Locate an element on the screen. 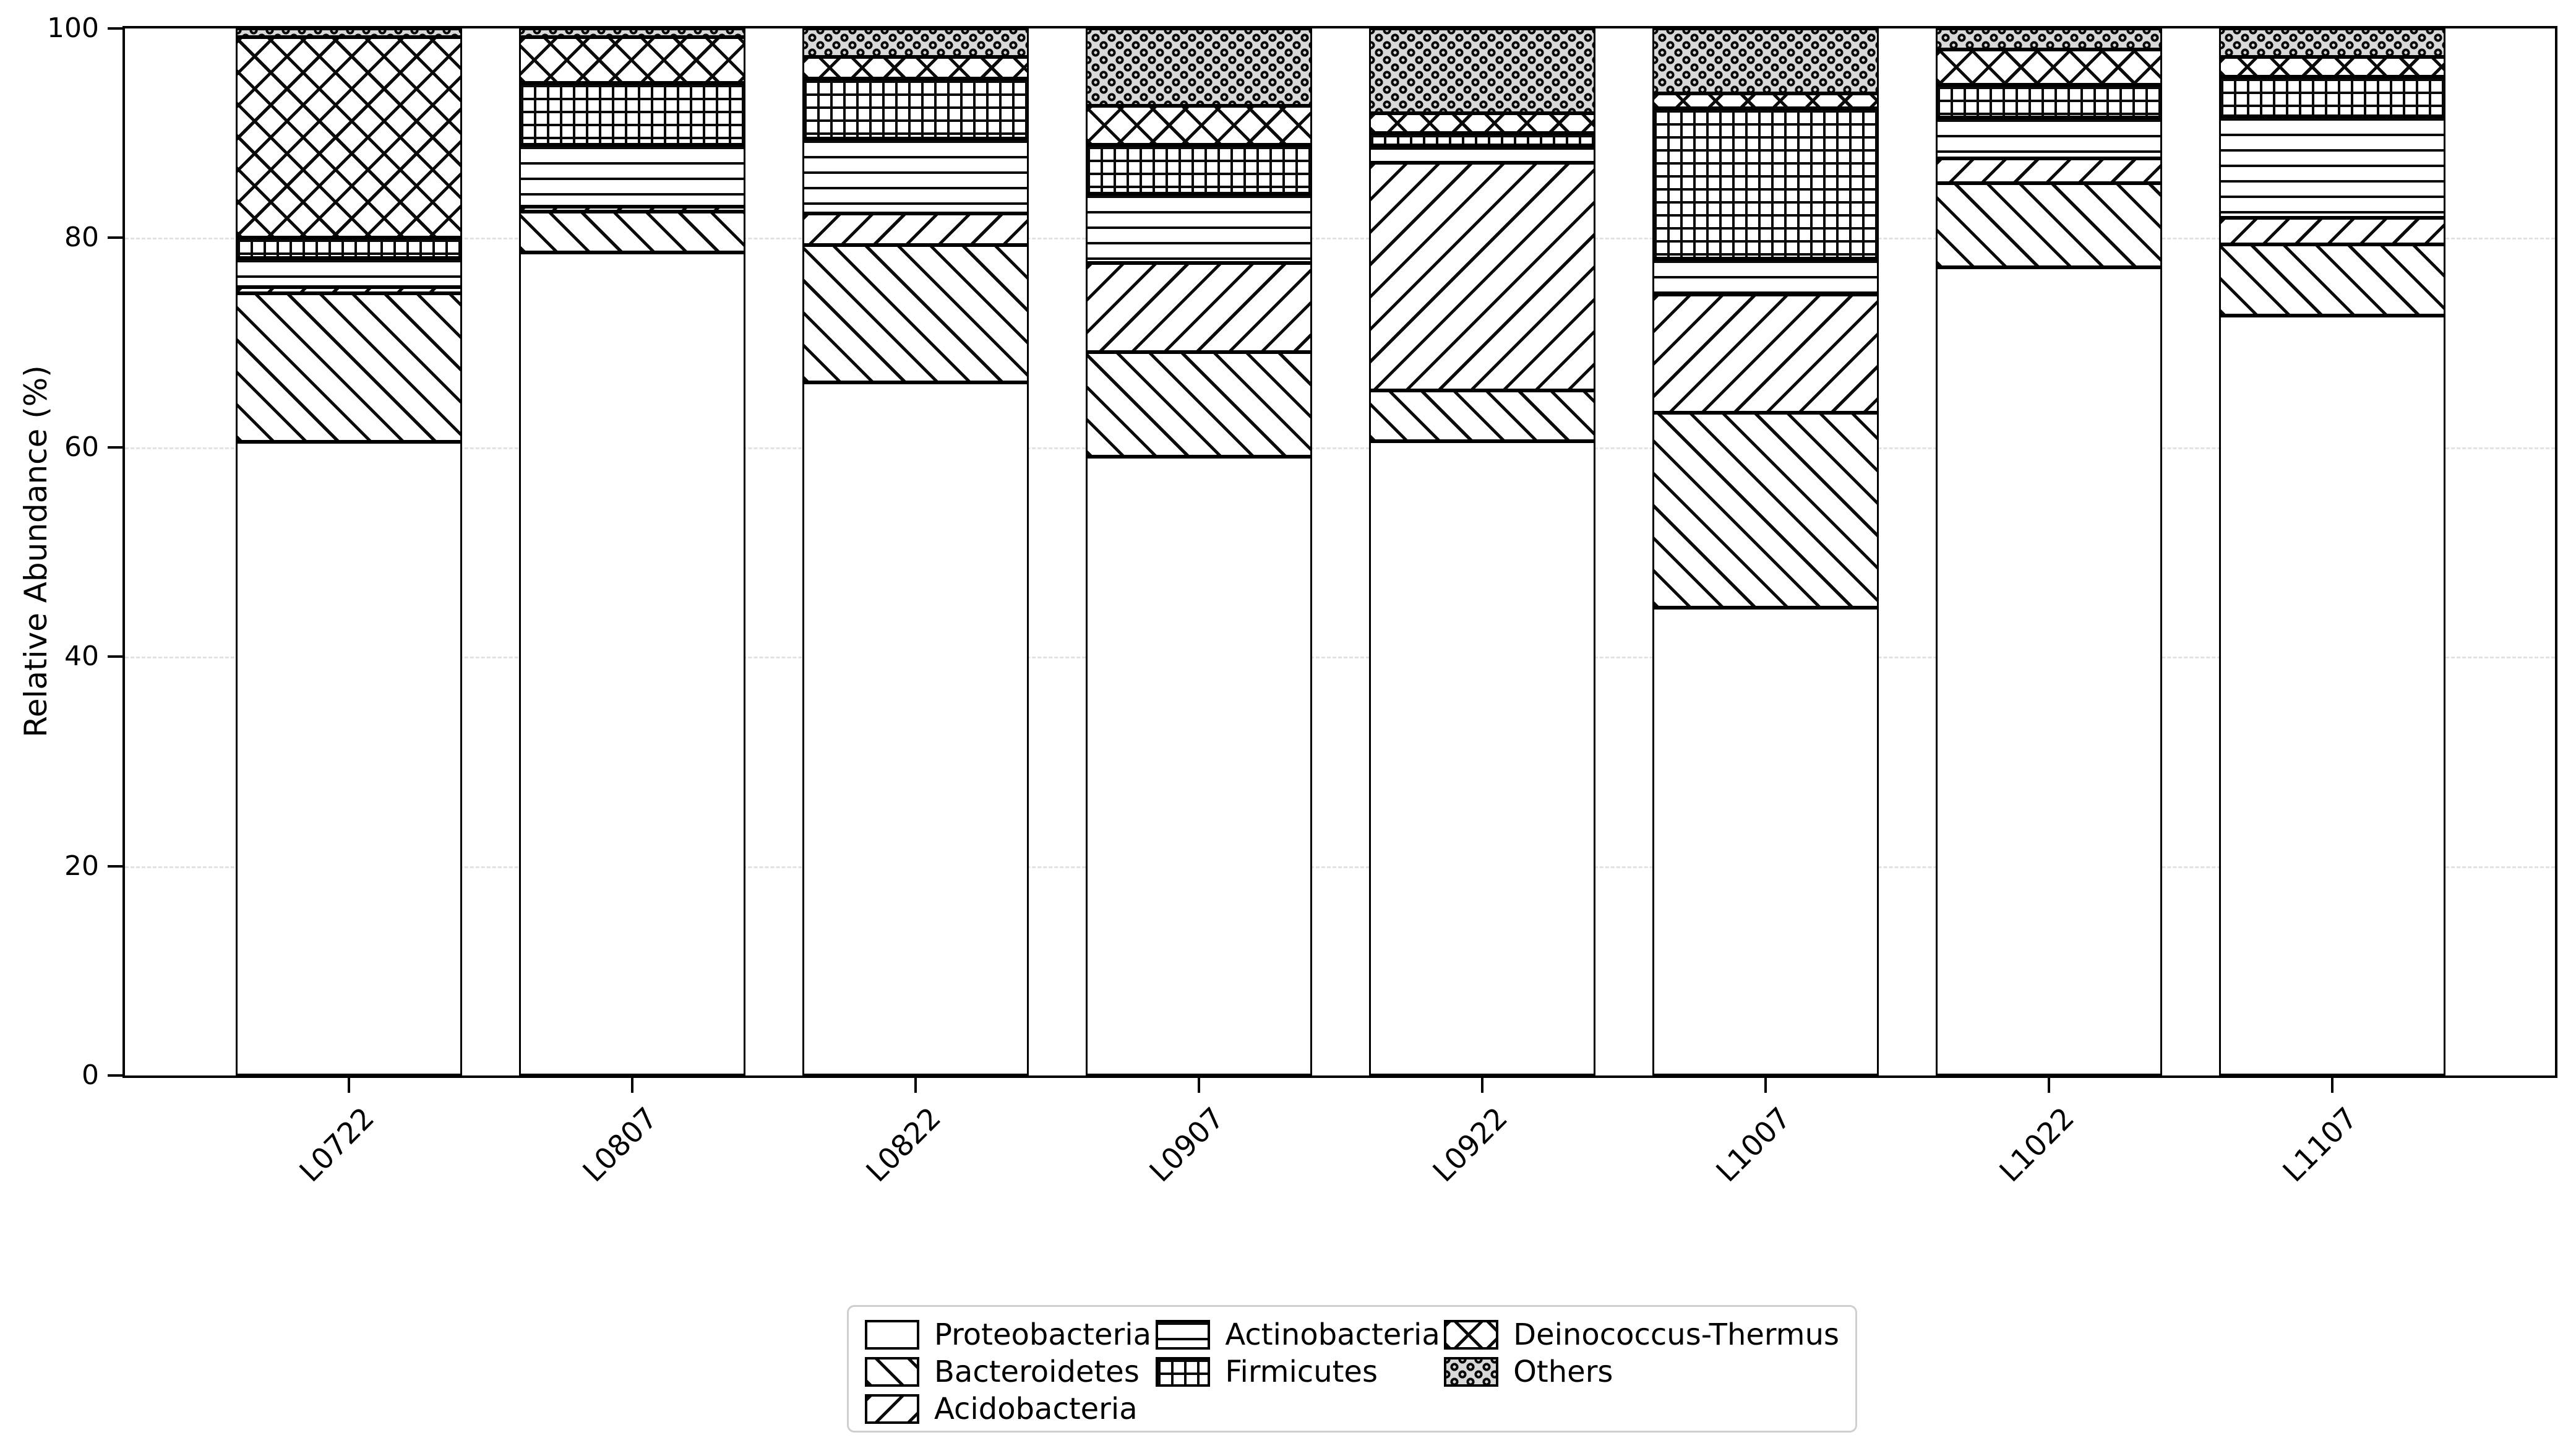 Image resolution: width=2576 pixels, height=1448 pixels. bar-segment-acidobacteria-L1107 is located at coordinates (2332, 231).